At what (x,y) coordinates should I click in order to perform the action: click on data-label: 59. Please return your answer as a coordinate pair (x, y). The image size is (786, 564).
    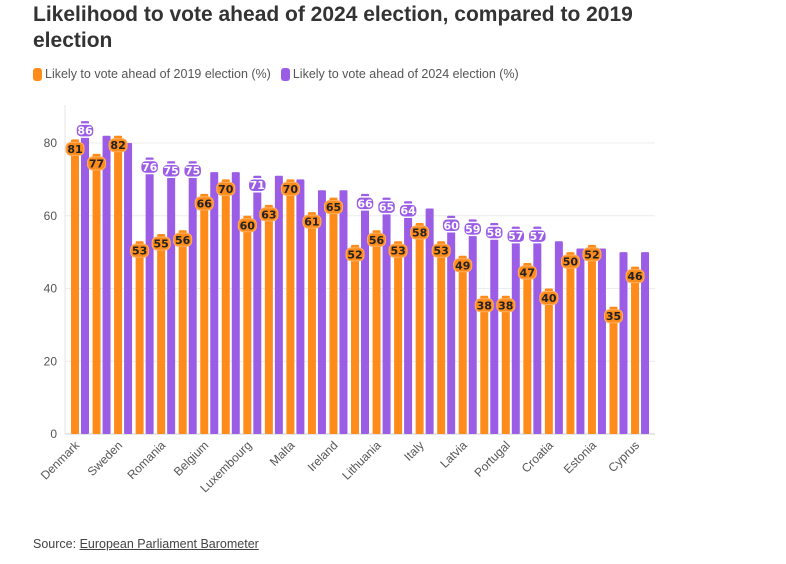
    Looking at the image, I should click on (472, 229).